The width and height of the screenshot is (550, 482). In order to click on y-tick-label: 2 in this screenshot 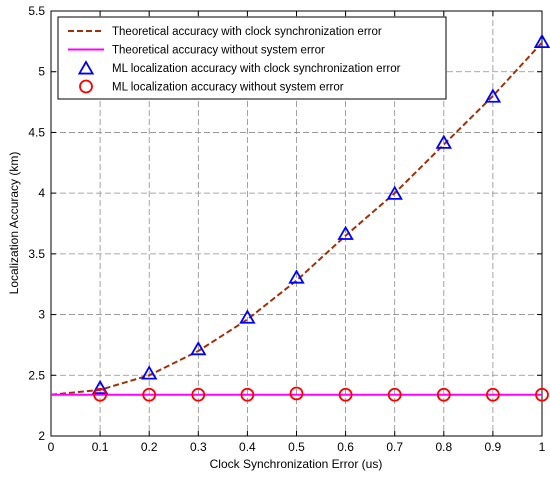, I will do `click(41, 436)`.